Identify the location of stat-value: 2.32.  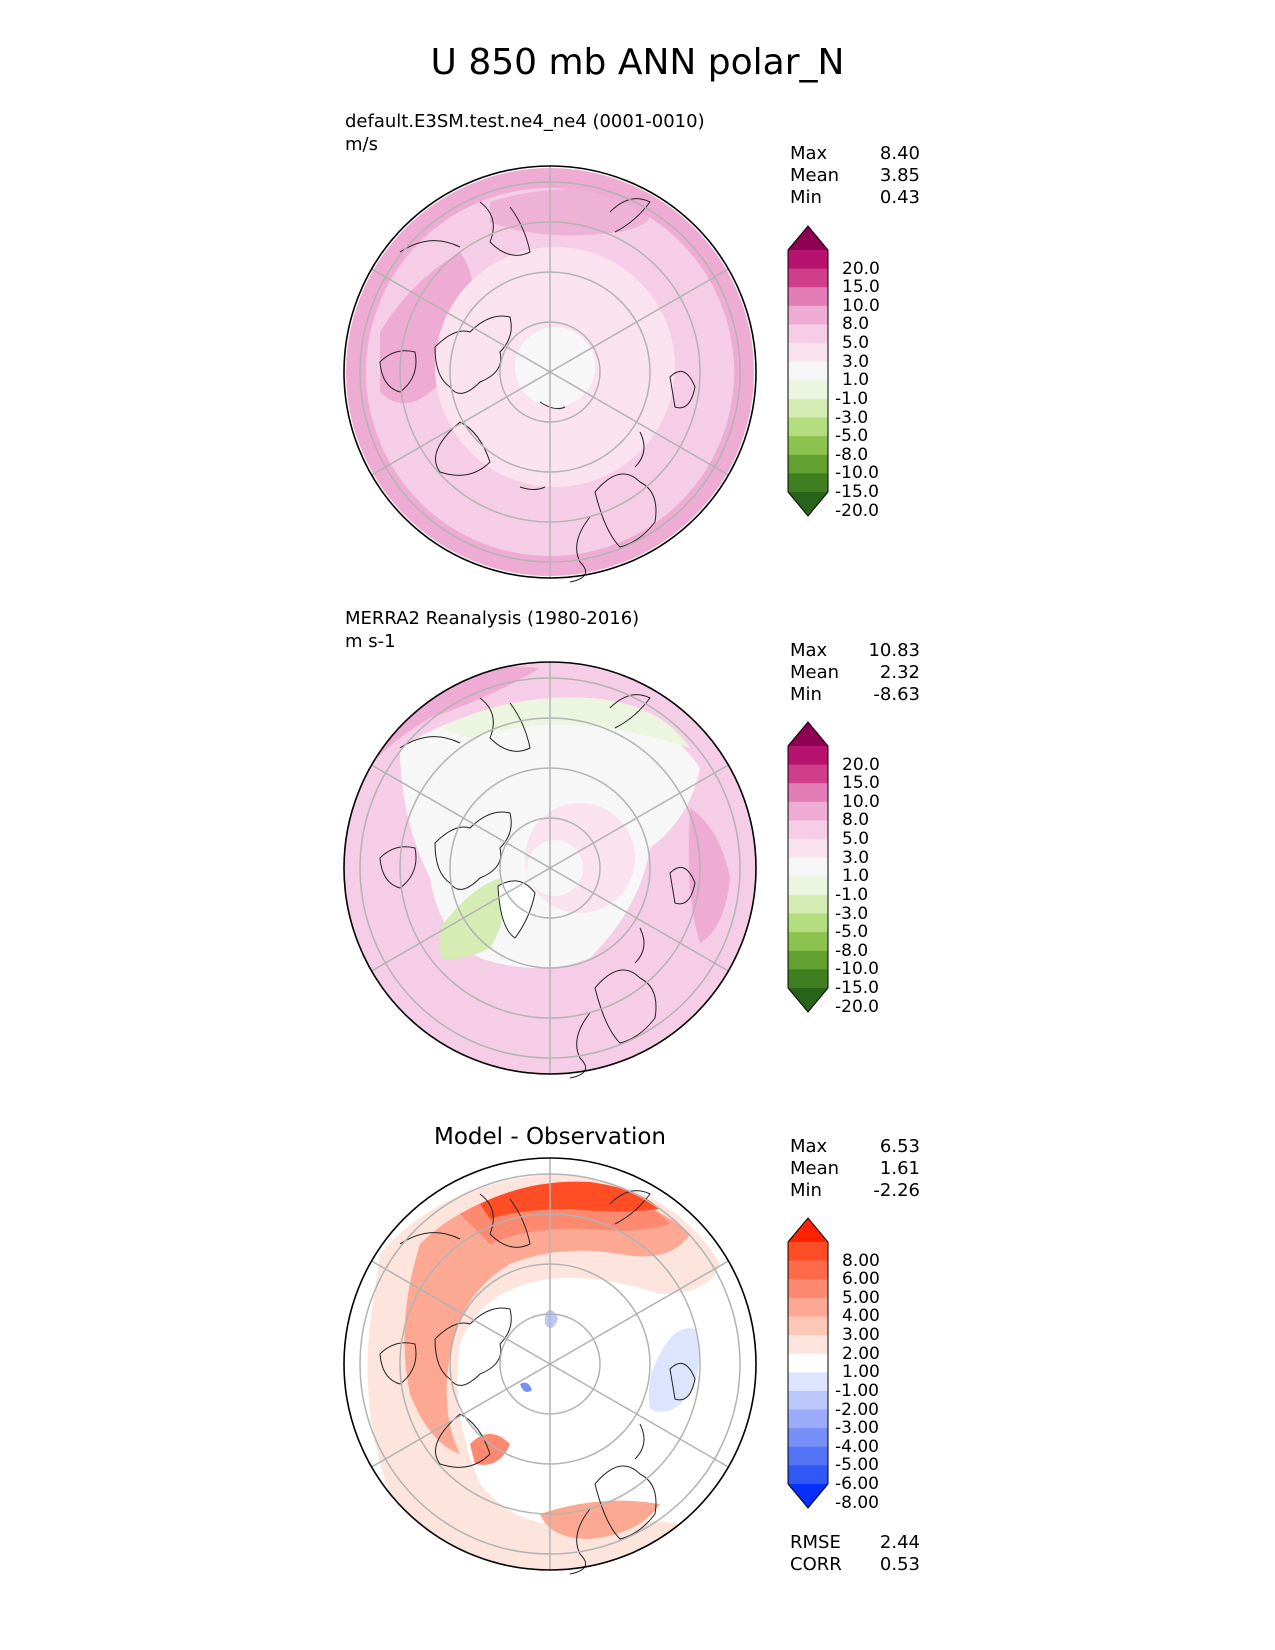
(899, 672).